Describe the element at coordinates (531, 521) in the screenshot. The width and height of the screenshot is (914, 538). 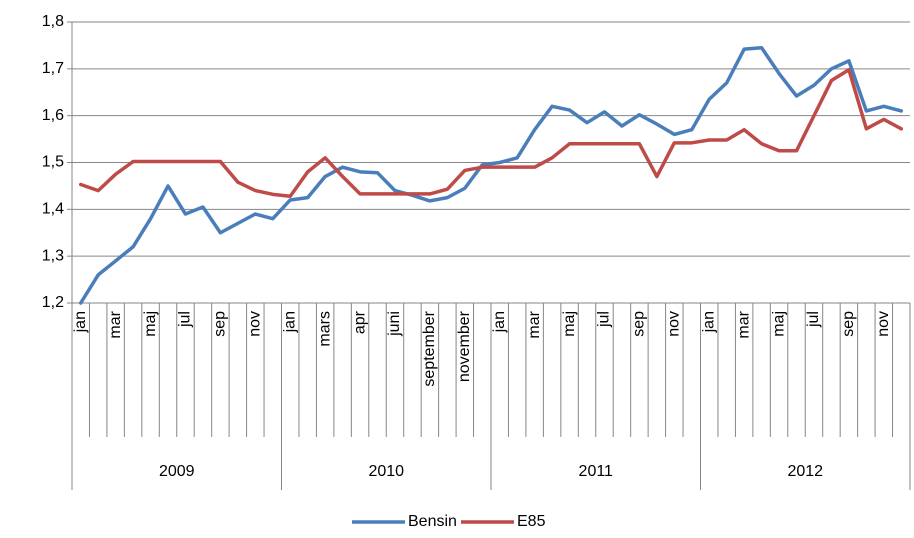
I see `legend-label: E85` at that location.